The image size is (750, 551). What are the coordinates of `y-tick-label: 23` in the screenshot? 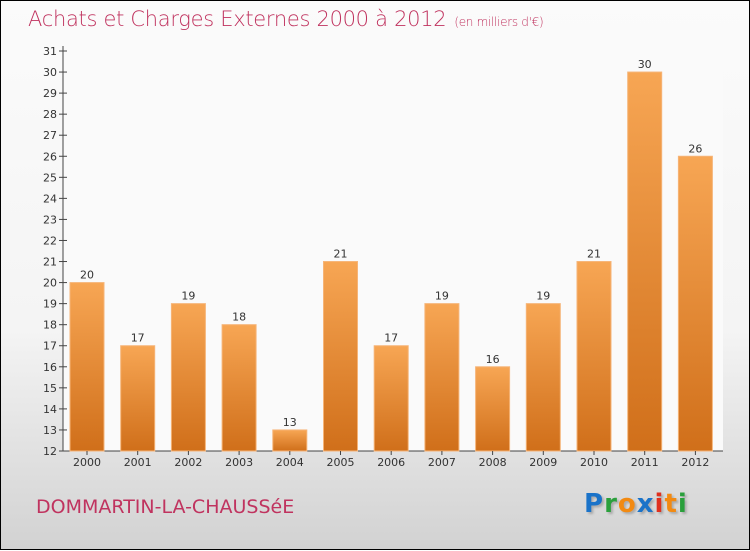 It's located at (50, 219).